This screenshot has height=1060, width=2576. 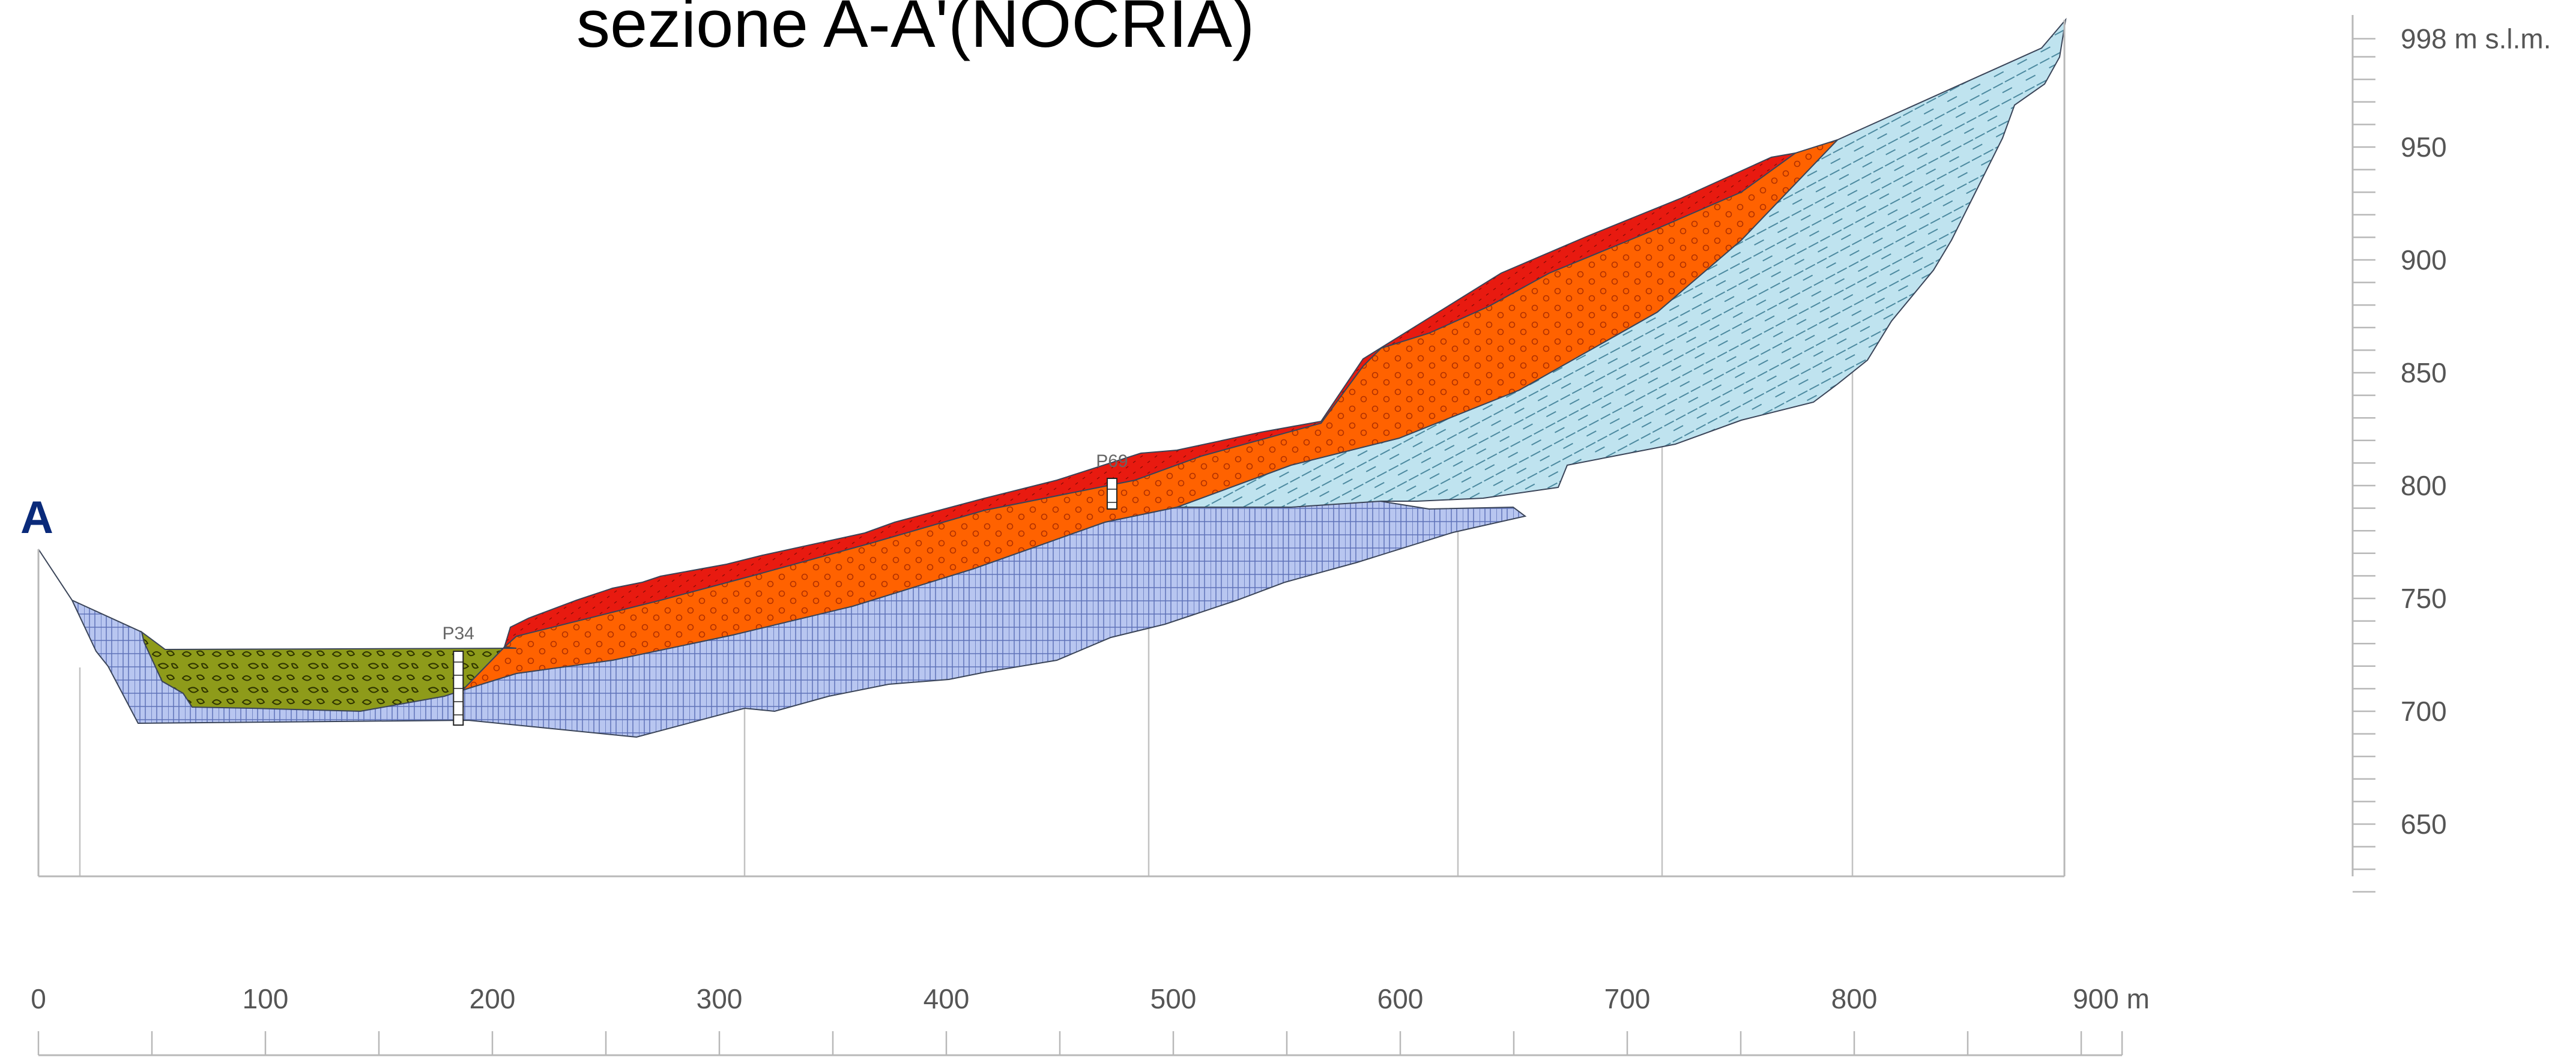 I want to click on x-tick-label: 600, so click(x=1400, y=998).